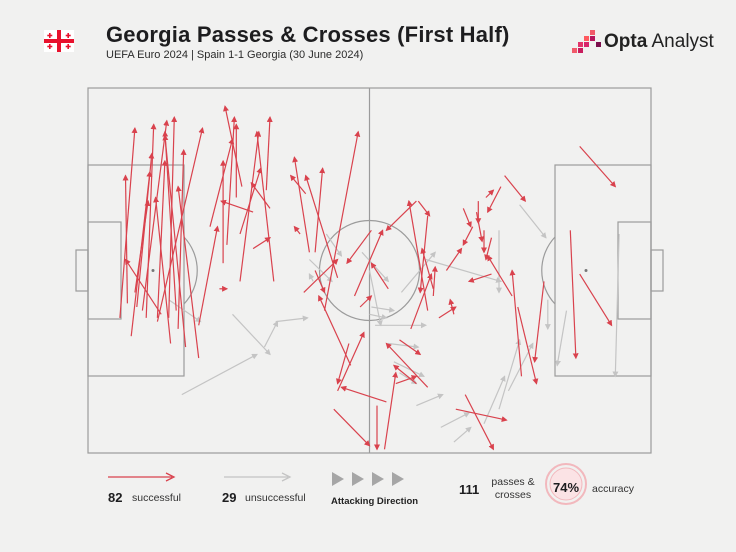  What do you see at coordinates (548, 270) in the screenshot?
I see `right-penalty-arc` at bounding box center [548, 270].